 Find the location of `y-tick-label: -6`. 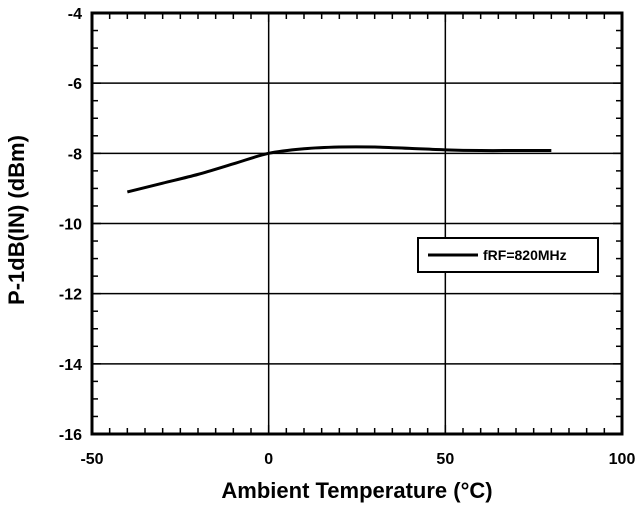

y-tick-label: -6 is located at coordinates (75, 84).